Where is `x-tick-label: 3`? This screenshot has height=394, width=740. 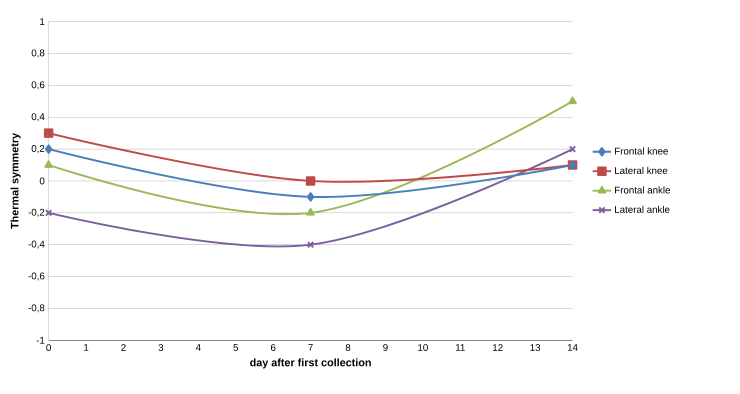
x-tick-label: 3 is located at coordinates (161, 347).